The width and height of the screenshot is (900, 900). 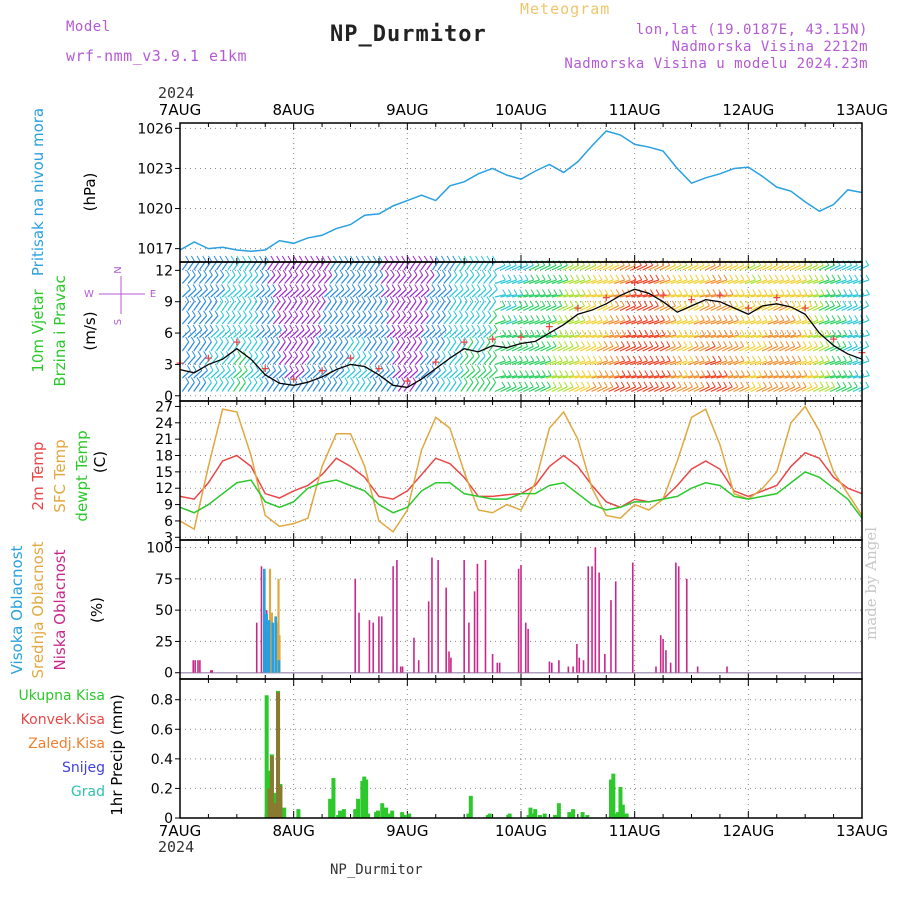 What do you see at coordinates (769, 47) in the screenshot?
I see `elevation-label: Nadmorska Visina 2212m` at bounding box center [769, 47].